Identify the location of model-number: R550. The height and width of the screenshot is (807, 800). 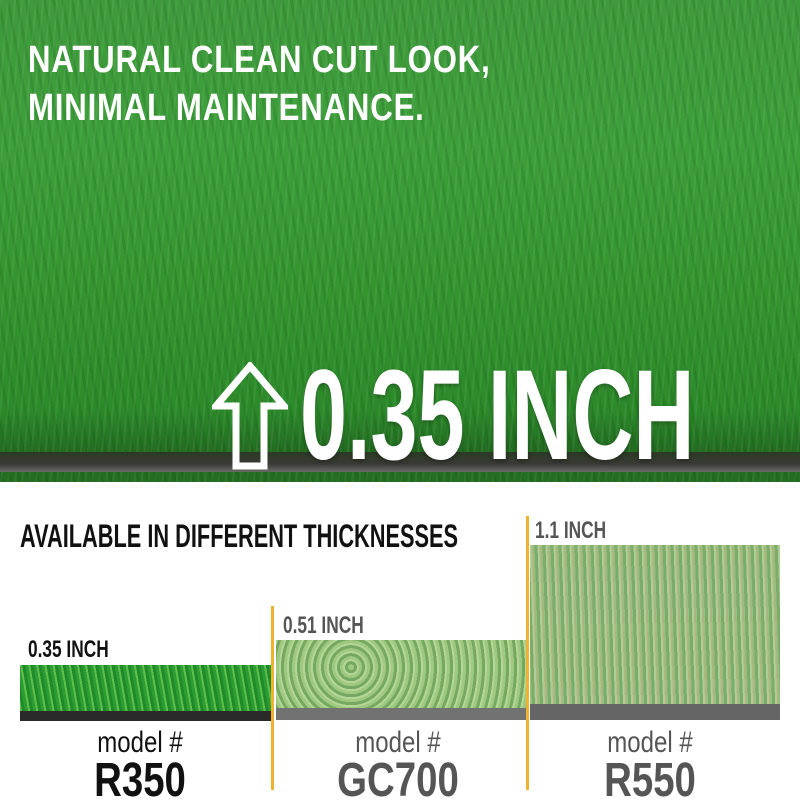
(650, 780).